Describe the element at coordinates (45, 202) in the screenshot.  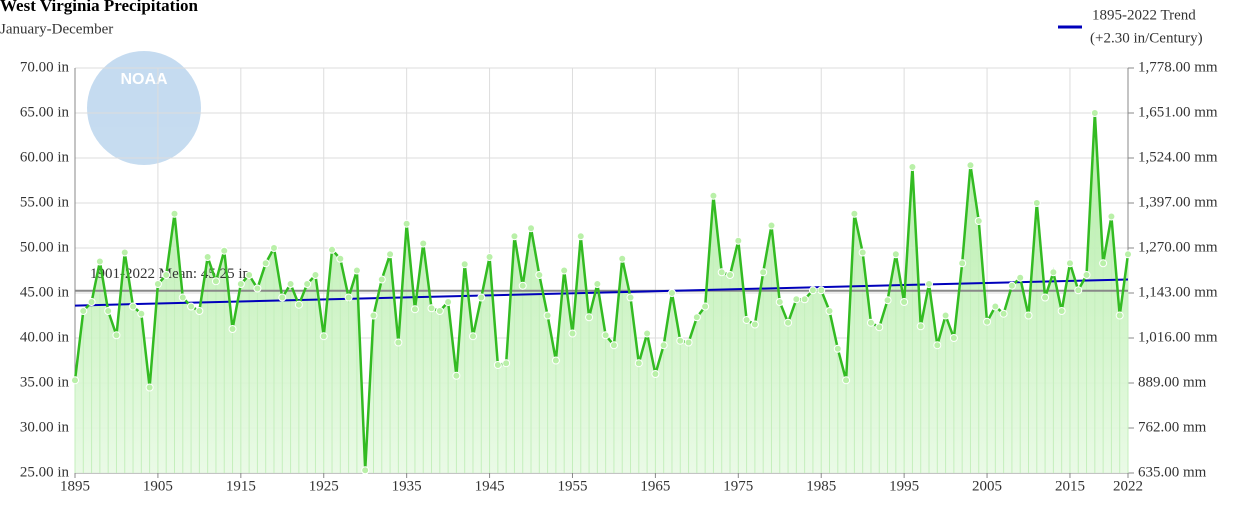
I see `y-tick-label: 55.00 in` at that location.